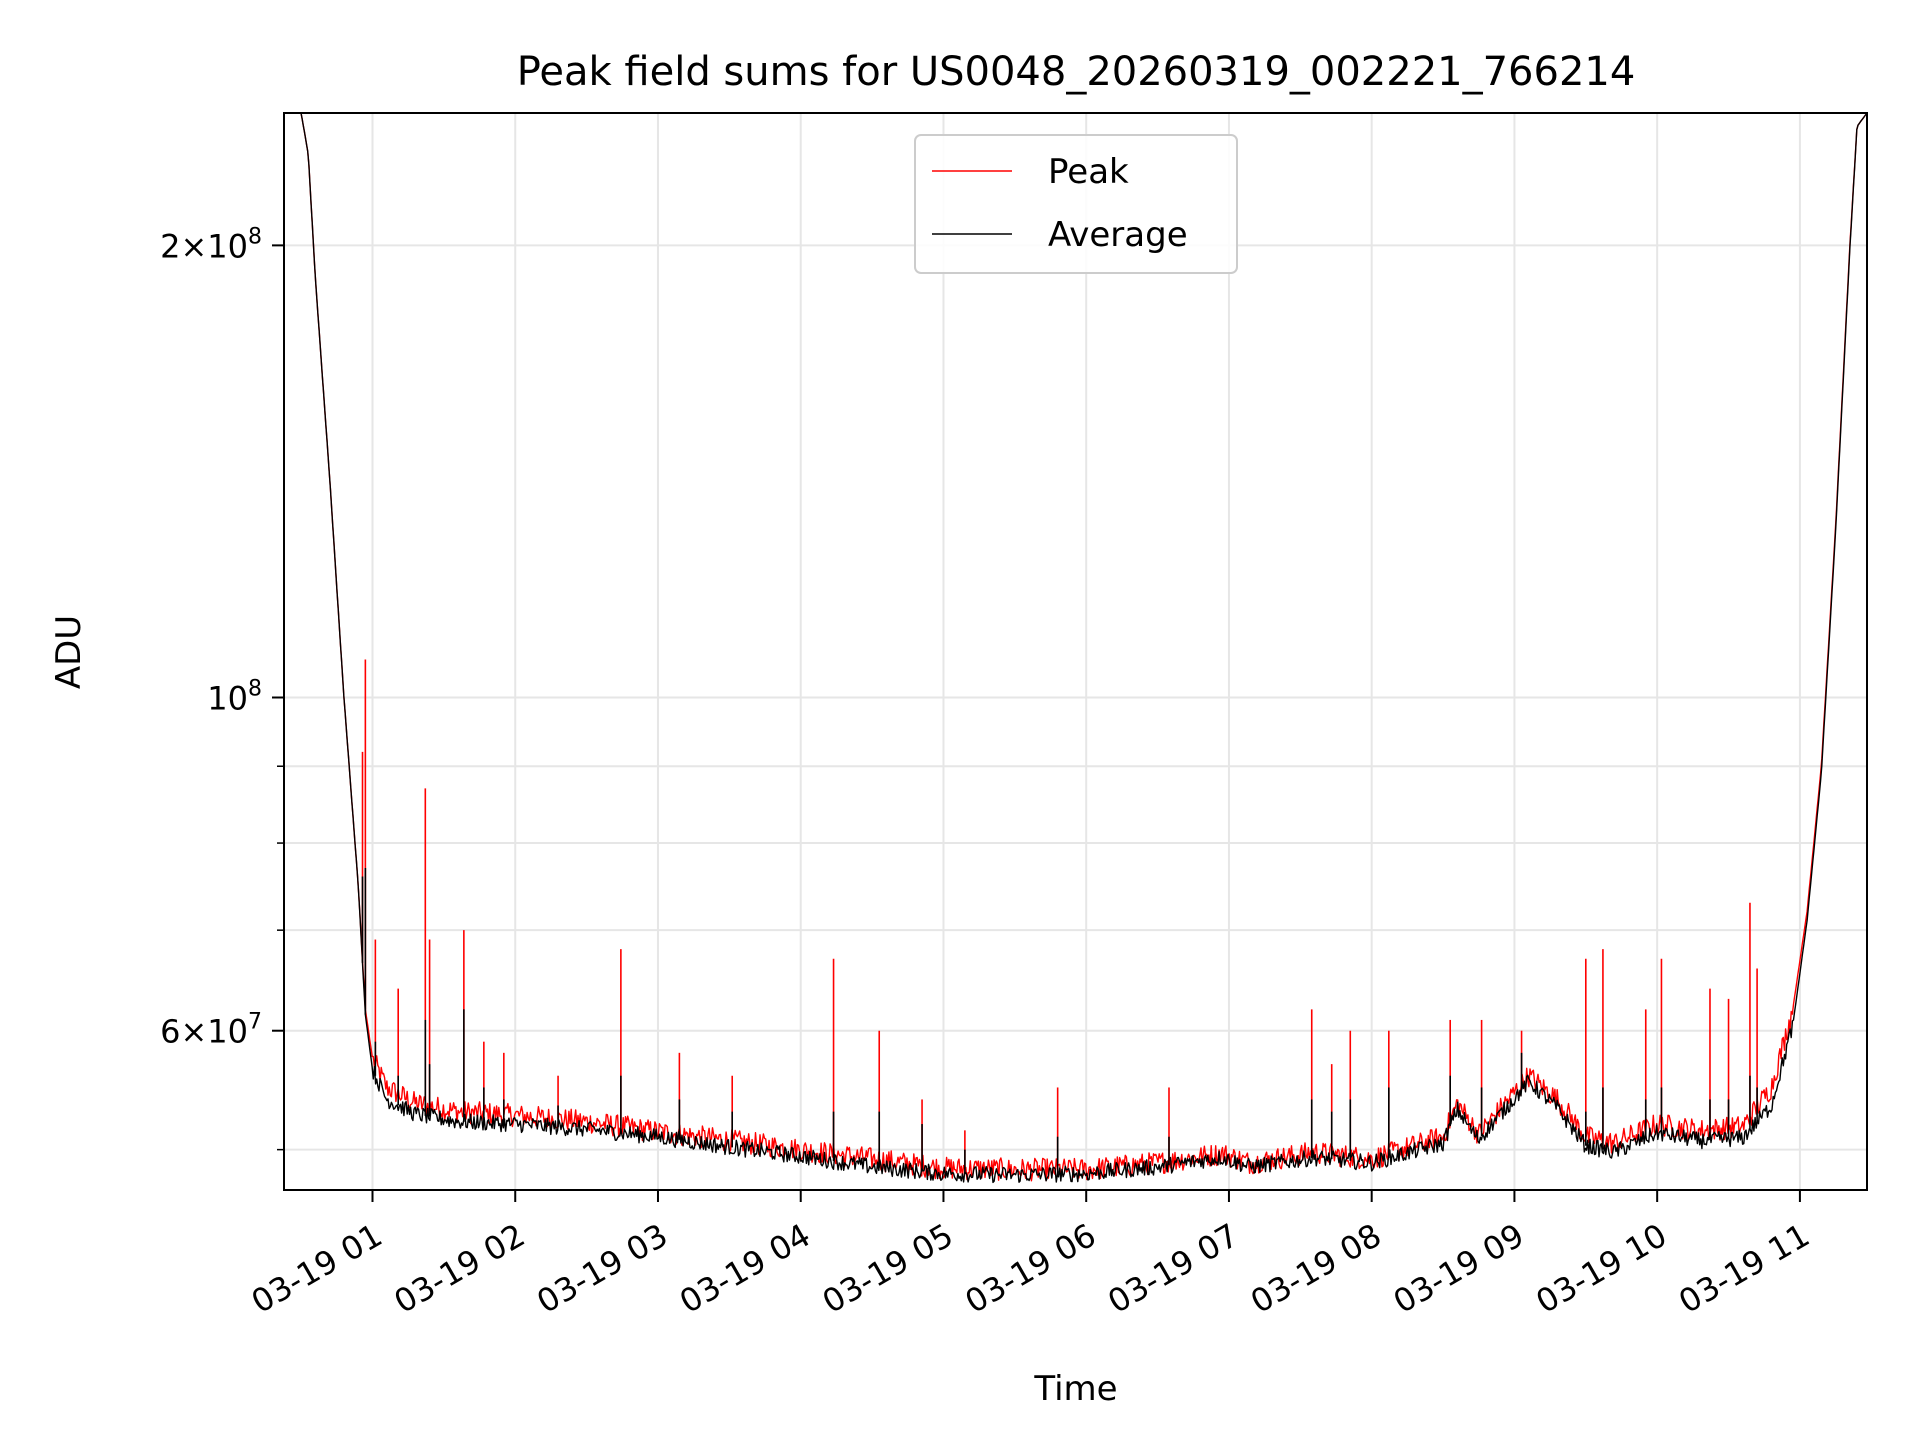 The height and width of the screenshot is (1440, 1920). I want to click on legend: Peak Average, so click(1076, 204).